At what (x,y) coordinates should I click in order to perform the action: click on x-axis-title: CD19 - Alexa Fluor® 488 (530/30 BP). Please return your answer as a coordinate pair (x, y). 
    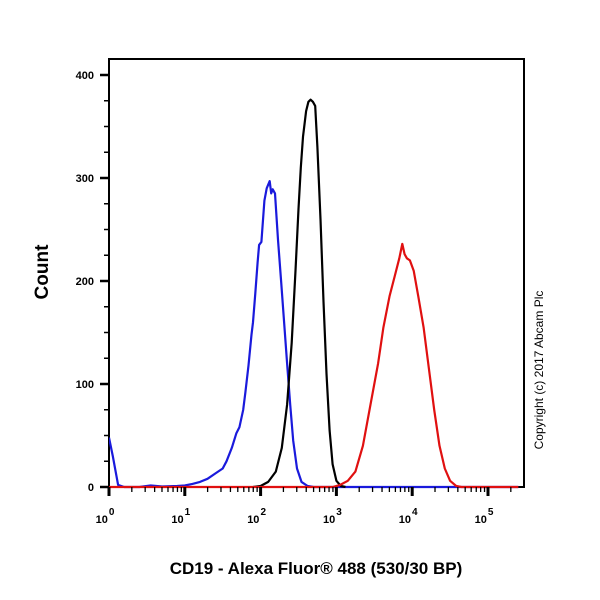
    Looking at the image, I should click on (316, 568).